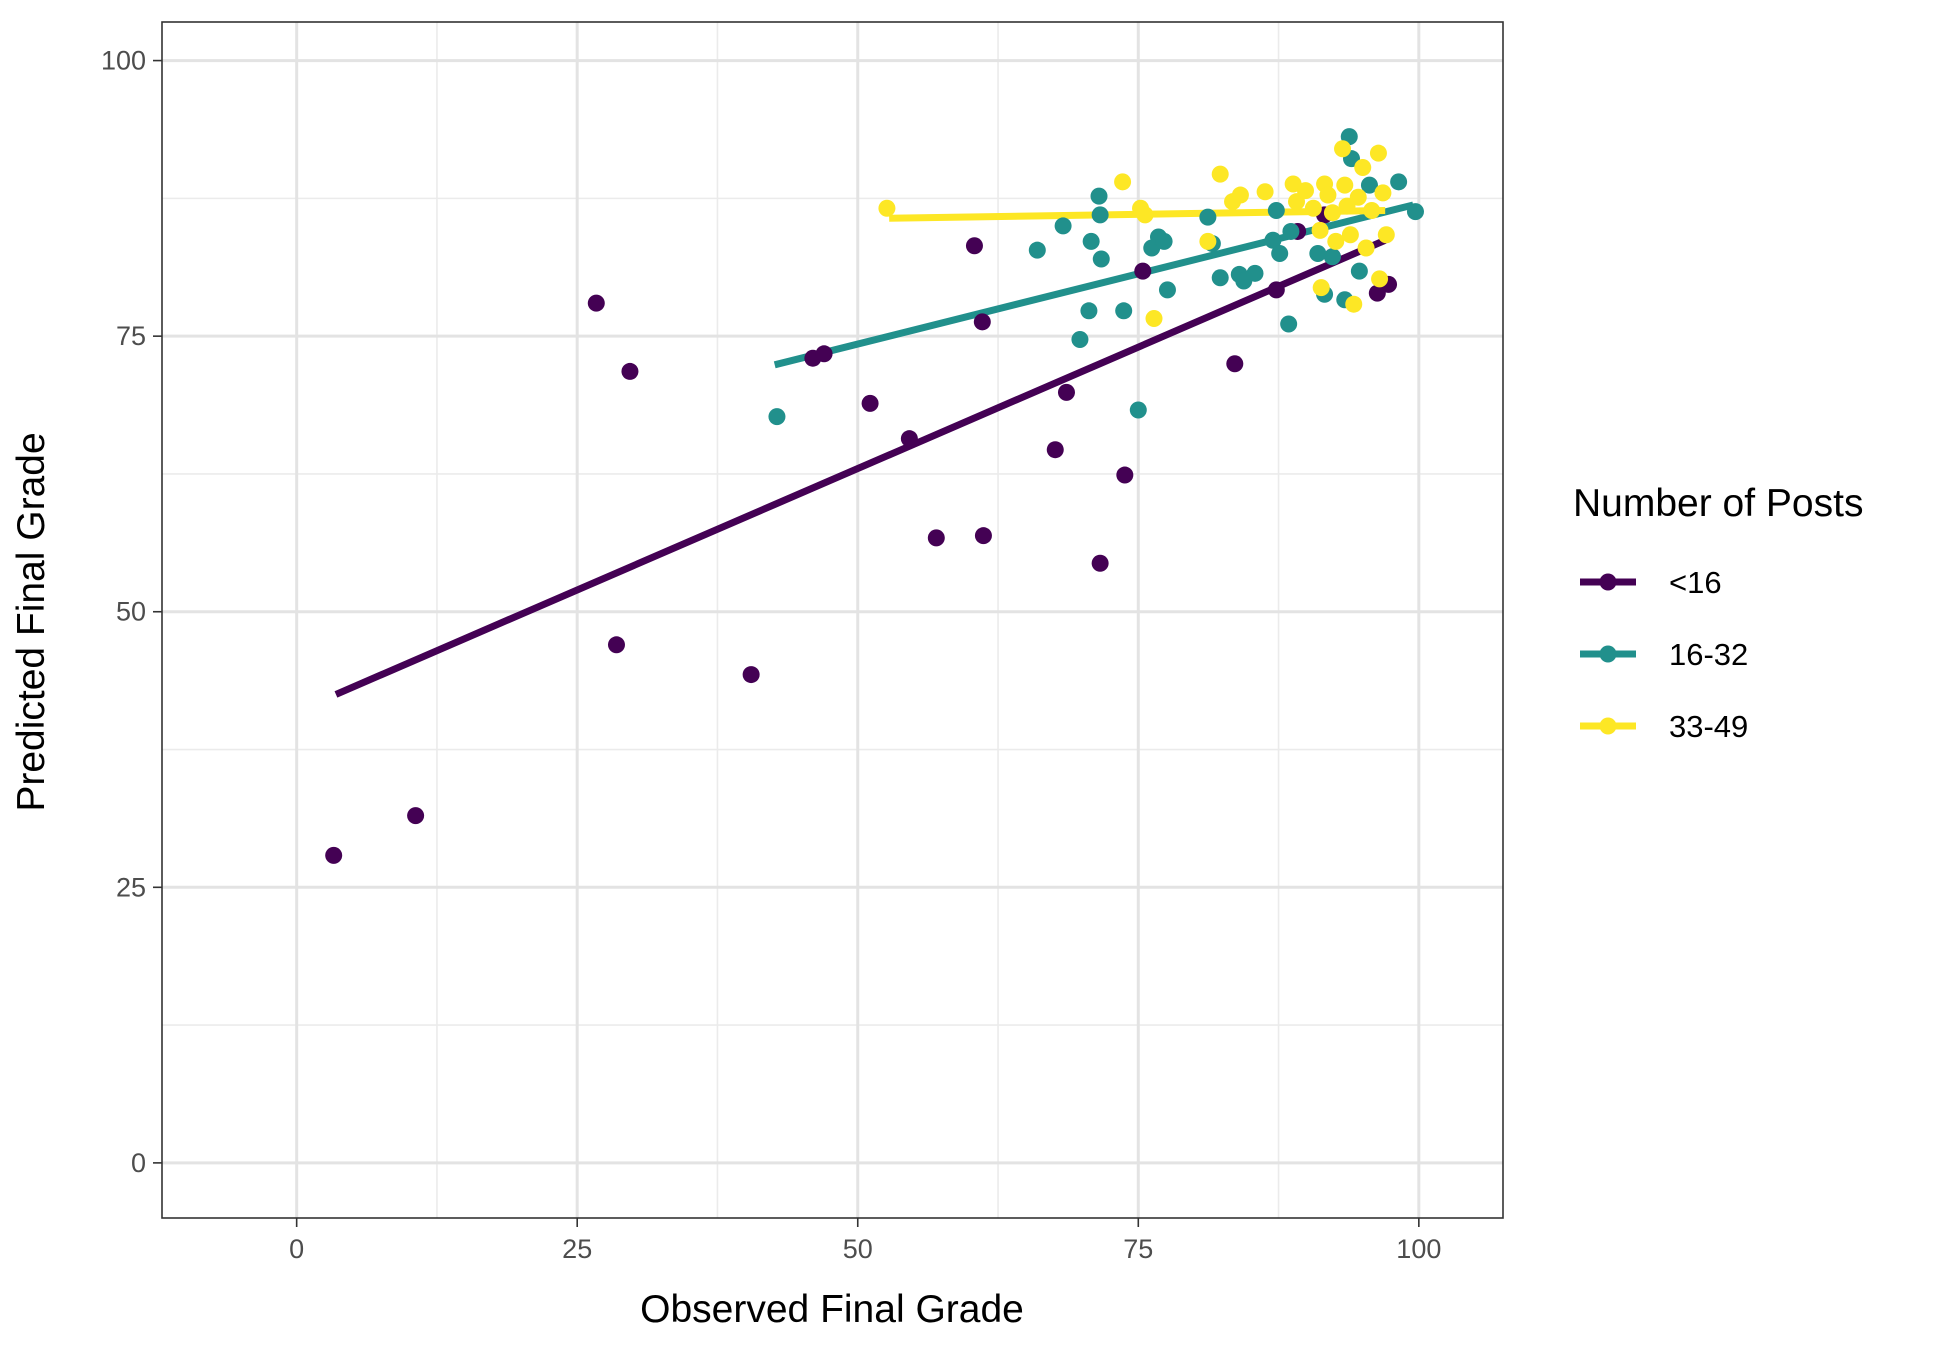 This screenshot has width=1950, height=1350. I want to click on y-tick-label: 50, so click(131, 612).